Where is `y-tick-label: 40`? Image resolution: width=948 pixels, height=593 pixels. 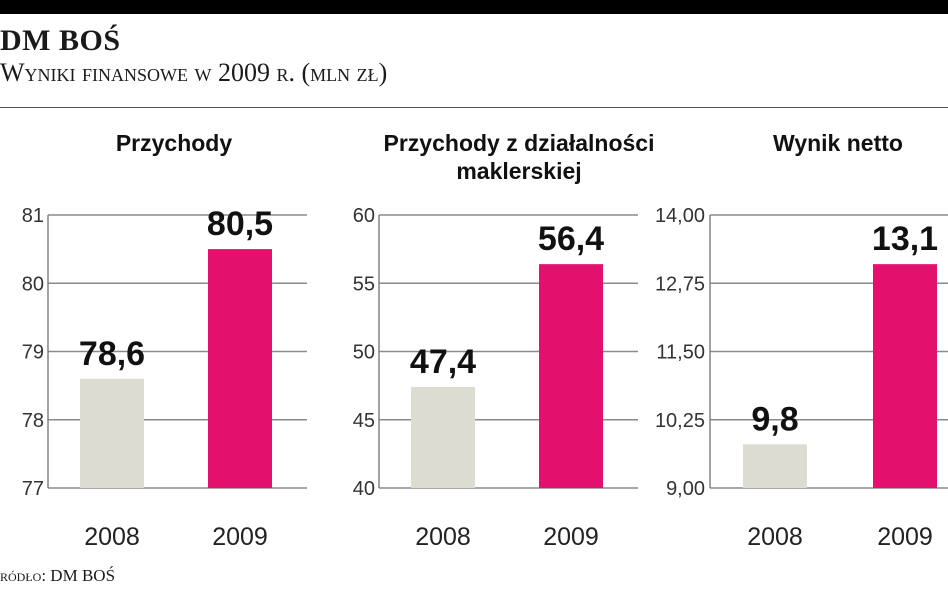
y-tick-label: 40 is located at coordinates (364, 489).